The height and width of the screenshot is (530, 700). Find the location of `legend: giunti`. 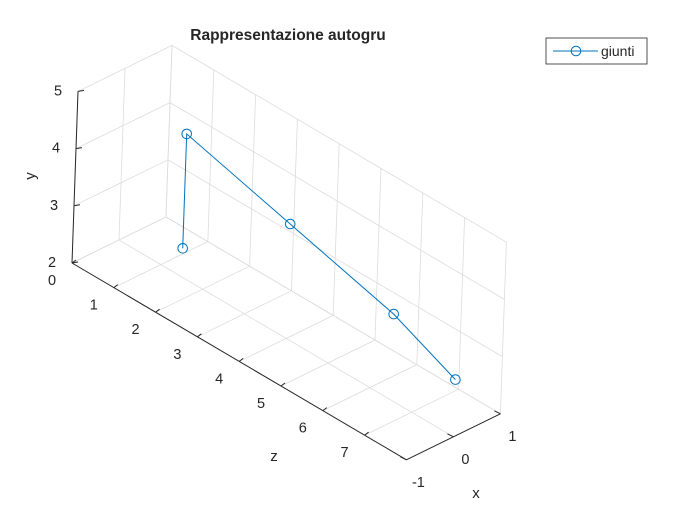

legend: giunti is located at coordinates (596, 51).